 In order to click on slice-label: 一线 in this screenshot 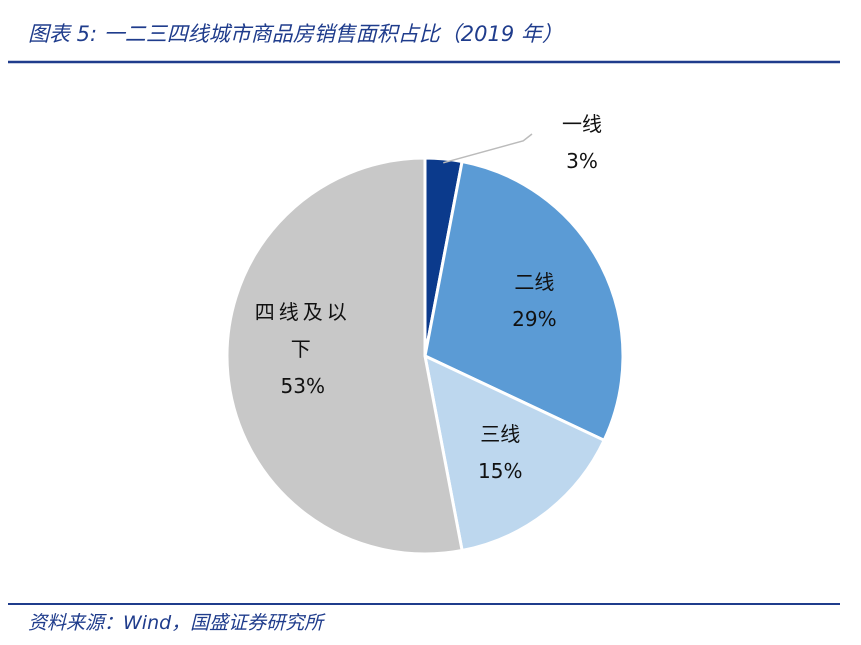, I will do `click(582, 123)`.